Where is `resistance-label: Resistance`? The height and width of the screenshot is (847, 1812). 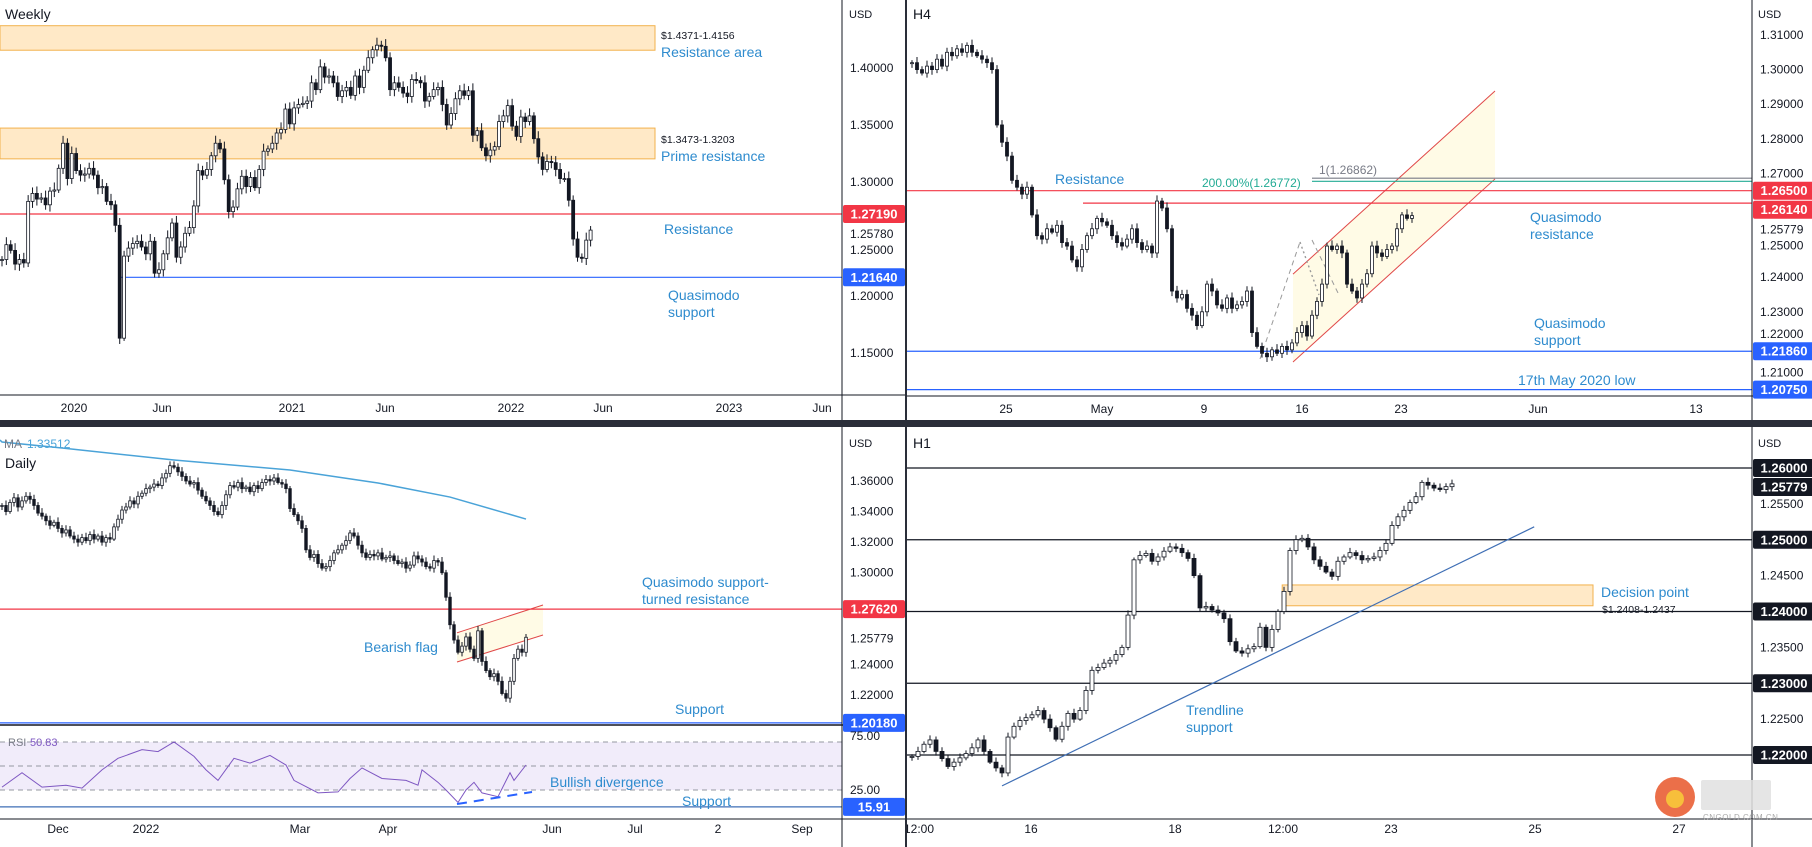
resistance-label: Resistance is located at coordinates (1089, 179).